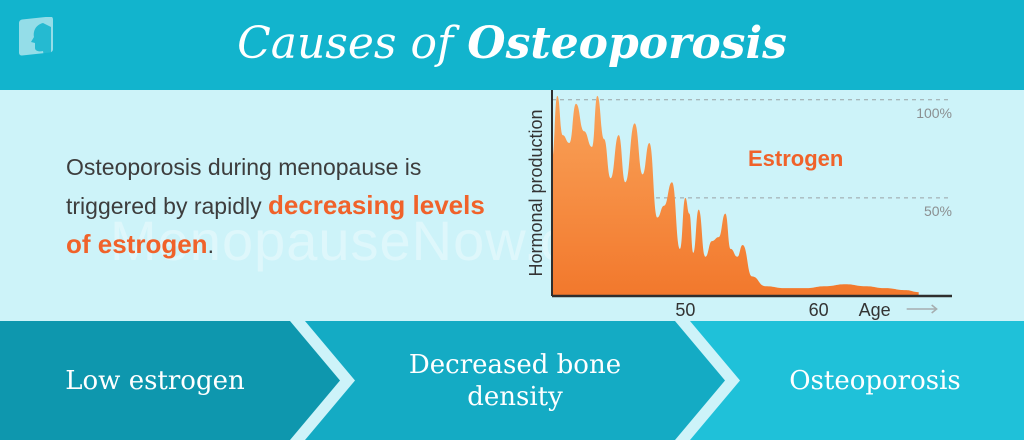 This screenshot has height=440, width=1024. I want to click on series-label-estrogen: Estrogen, so click(795, 158).